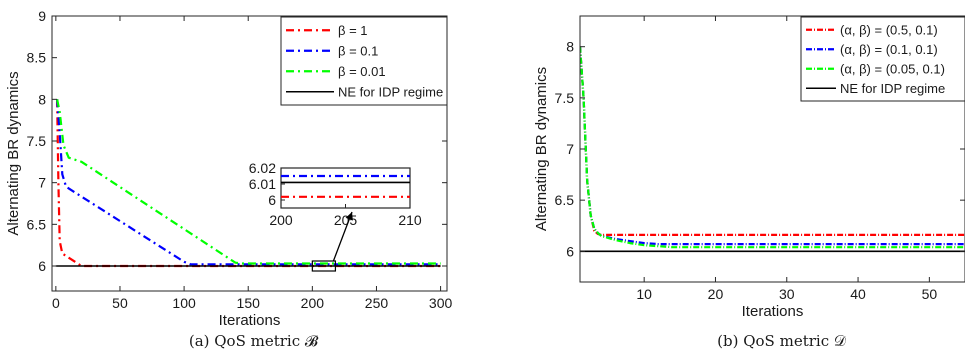 This screenshot has width=965, height=356. I want to click on legend-entry-1: (α, β) = (0.1, 0.1), so click(889, 49).